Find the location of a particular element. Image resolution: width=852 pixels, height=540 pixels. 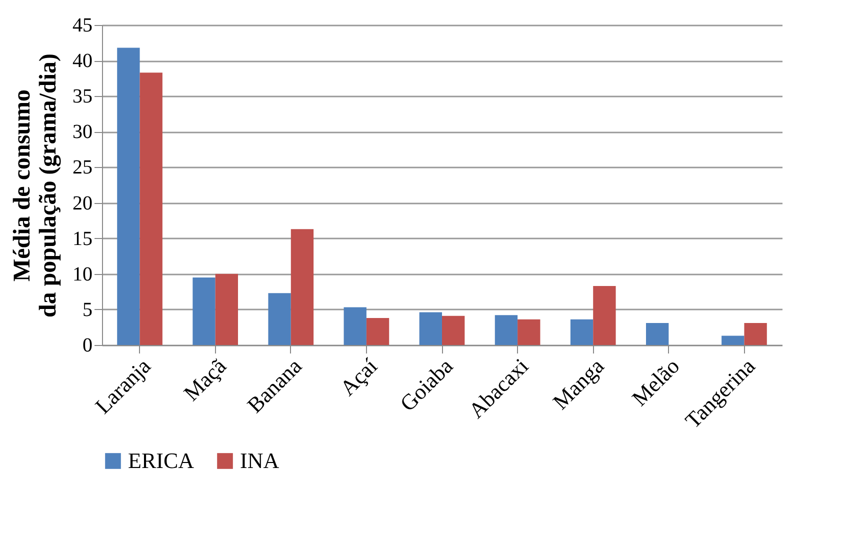

y-tick-label: 30 is located at coordinates (82, 132).